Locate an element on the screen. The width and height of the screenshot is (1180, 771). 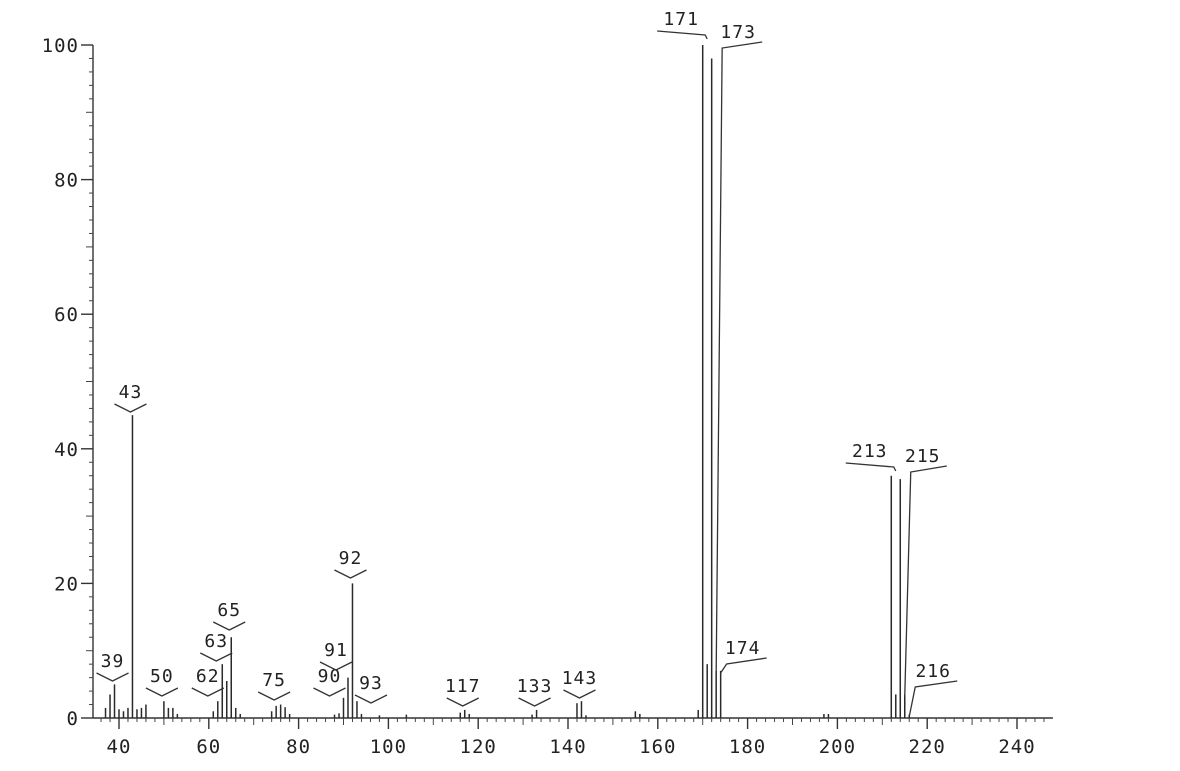
x-tick-label: 80 is located at coordinates (298, 747).